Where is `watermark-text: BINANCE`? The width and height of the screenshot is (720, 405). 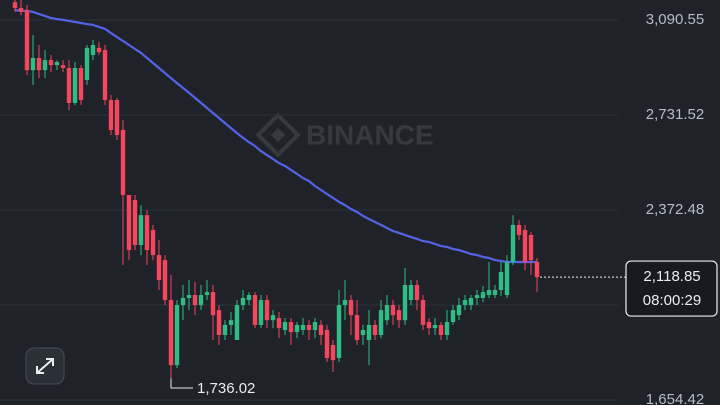
watermark-text: BINANCE is located at coordinates (370, 134).